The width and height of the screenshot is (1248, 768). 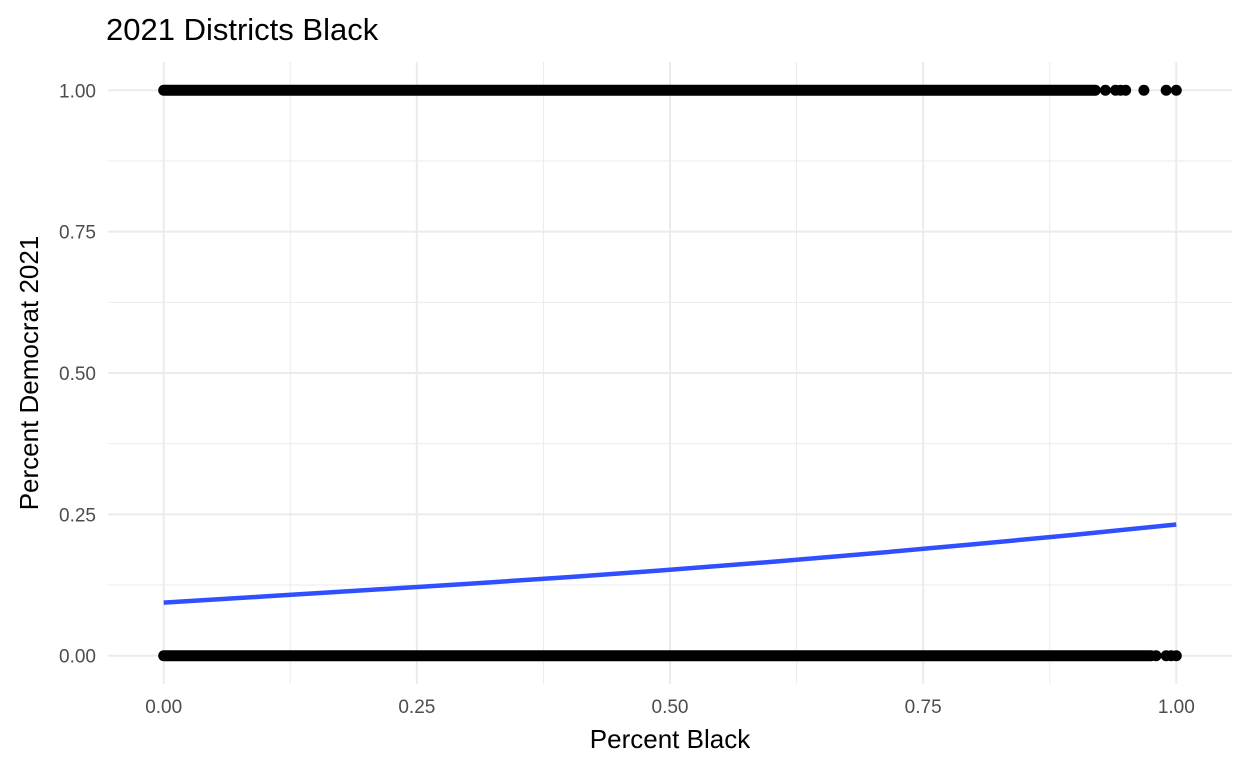 What do you see at coordinates (77, 91) in the screenshot?
I see `y-tick-label: 1.00` at bounding box center [77, 91].